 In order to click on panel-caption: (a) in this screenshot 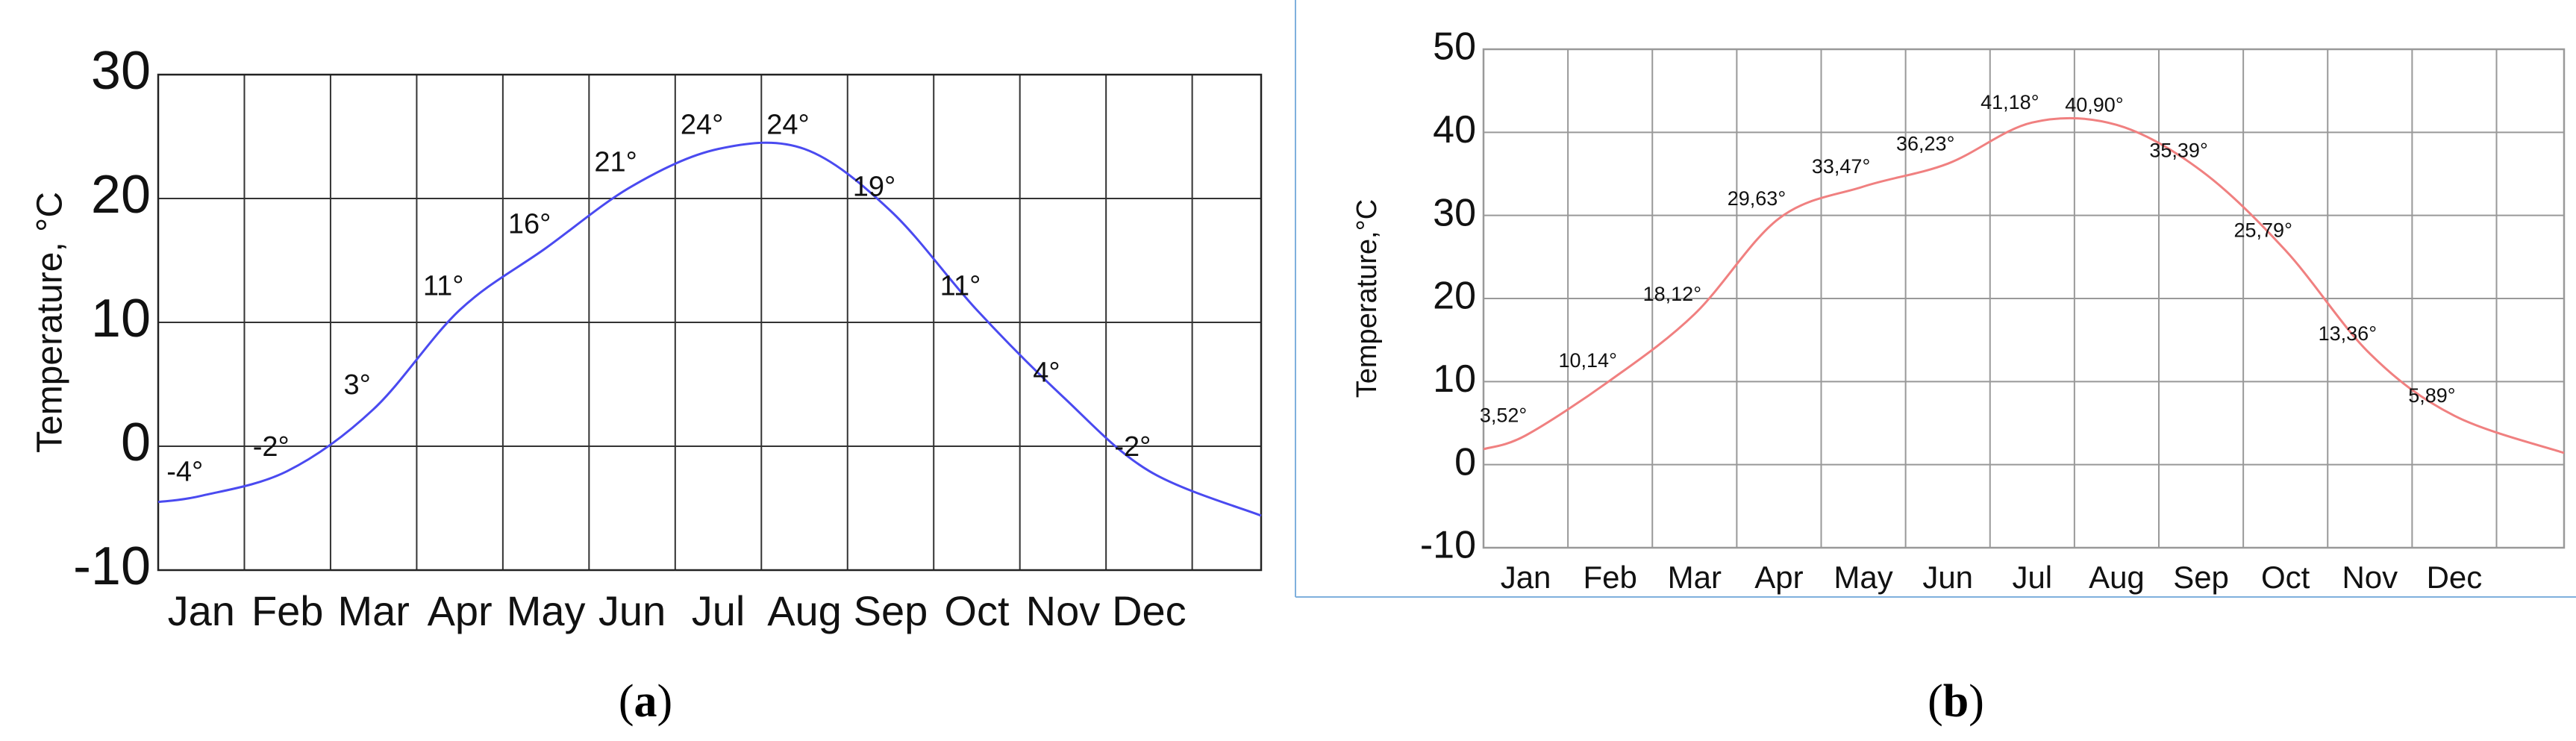, I will do `click(645, 701)`.